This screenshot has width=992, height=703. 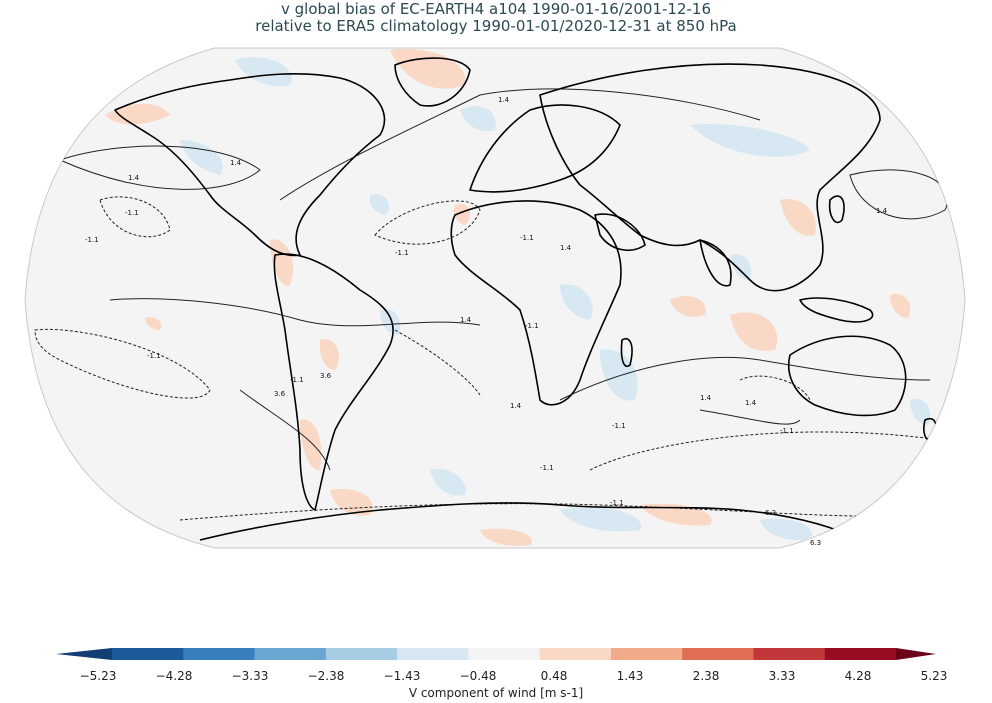 What do you see at coordinates (174, 676) in the screenshot?
I see `colorbar-tick-label: −4.28` at bounding box center [174, 676].